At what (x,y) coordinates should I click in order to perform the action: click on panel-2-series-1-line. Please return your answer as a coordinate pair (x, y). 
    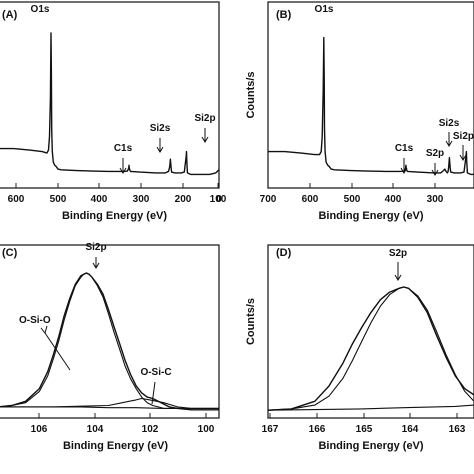
    Looking at the image, I should click on (109, 340).